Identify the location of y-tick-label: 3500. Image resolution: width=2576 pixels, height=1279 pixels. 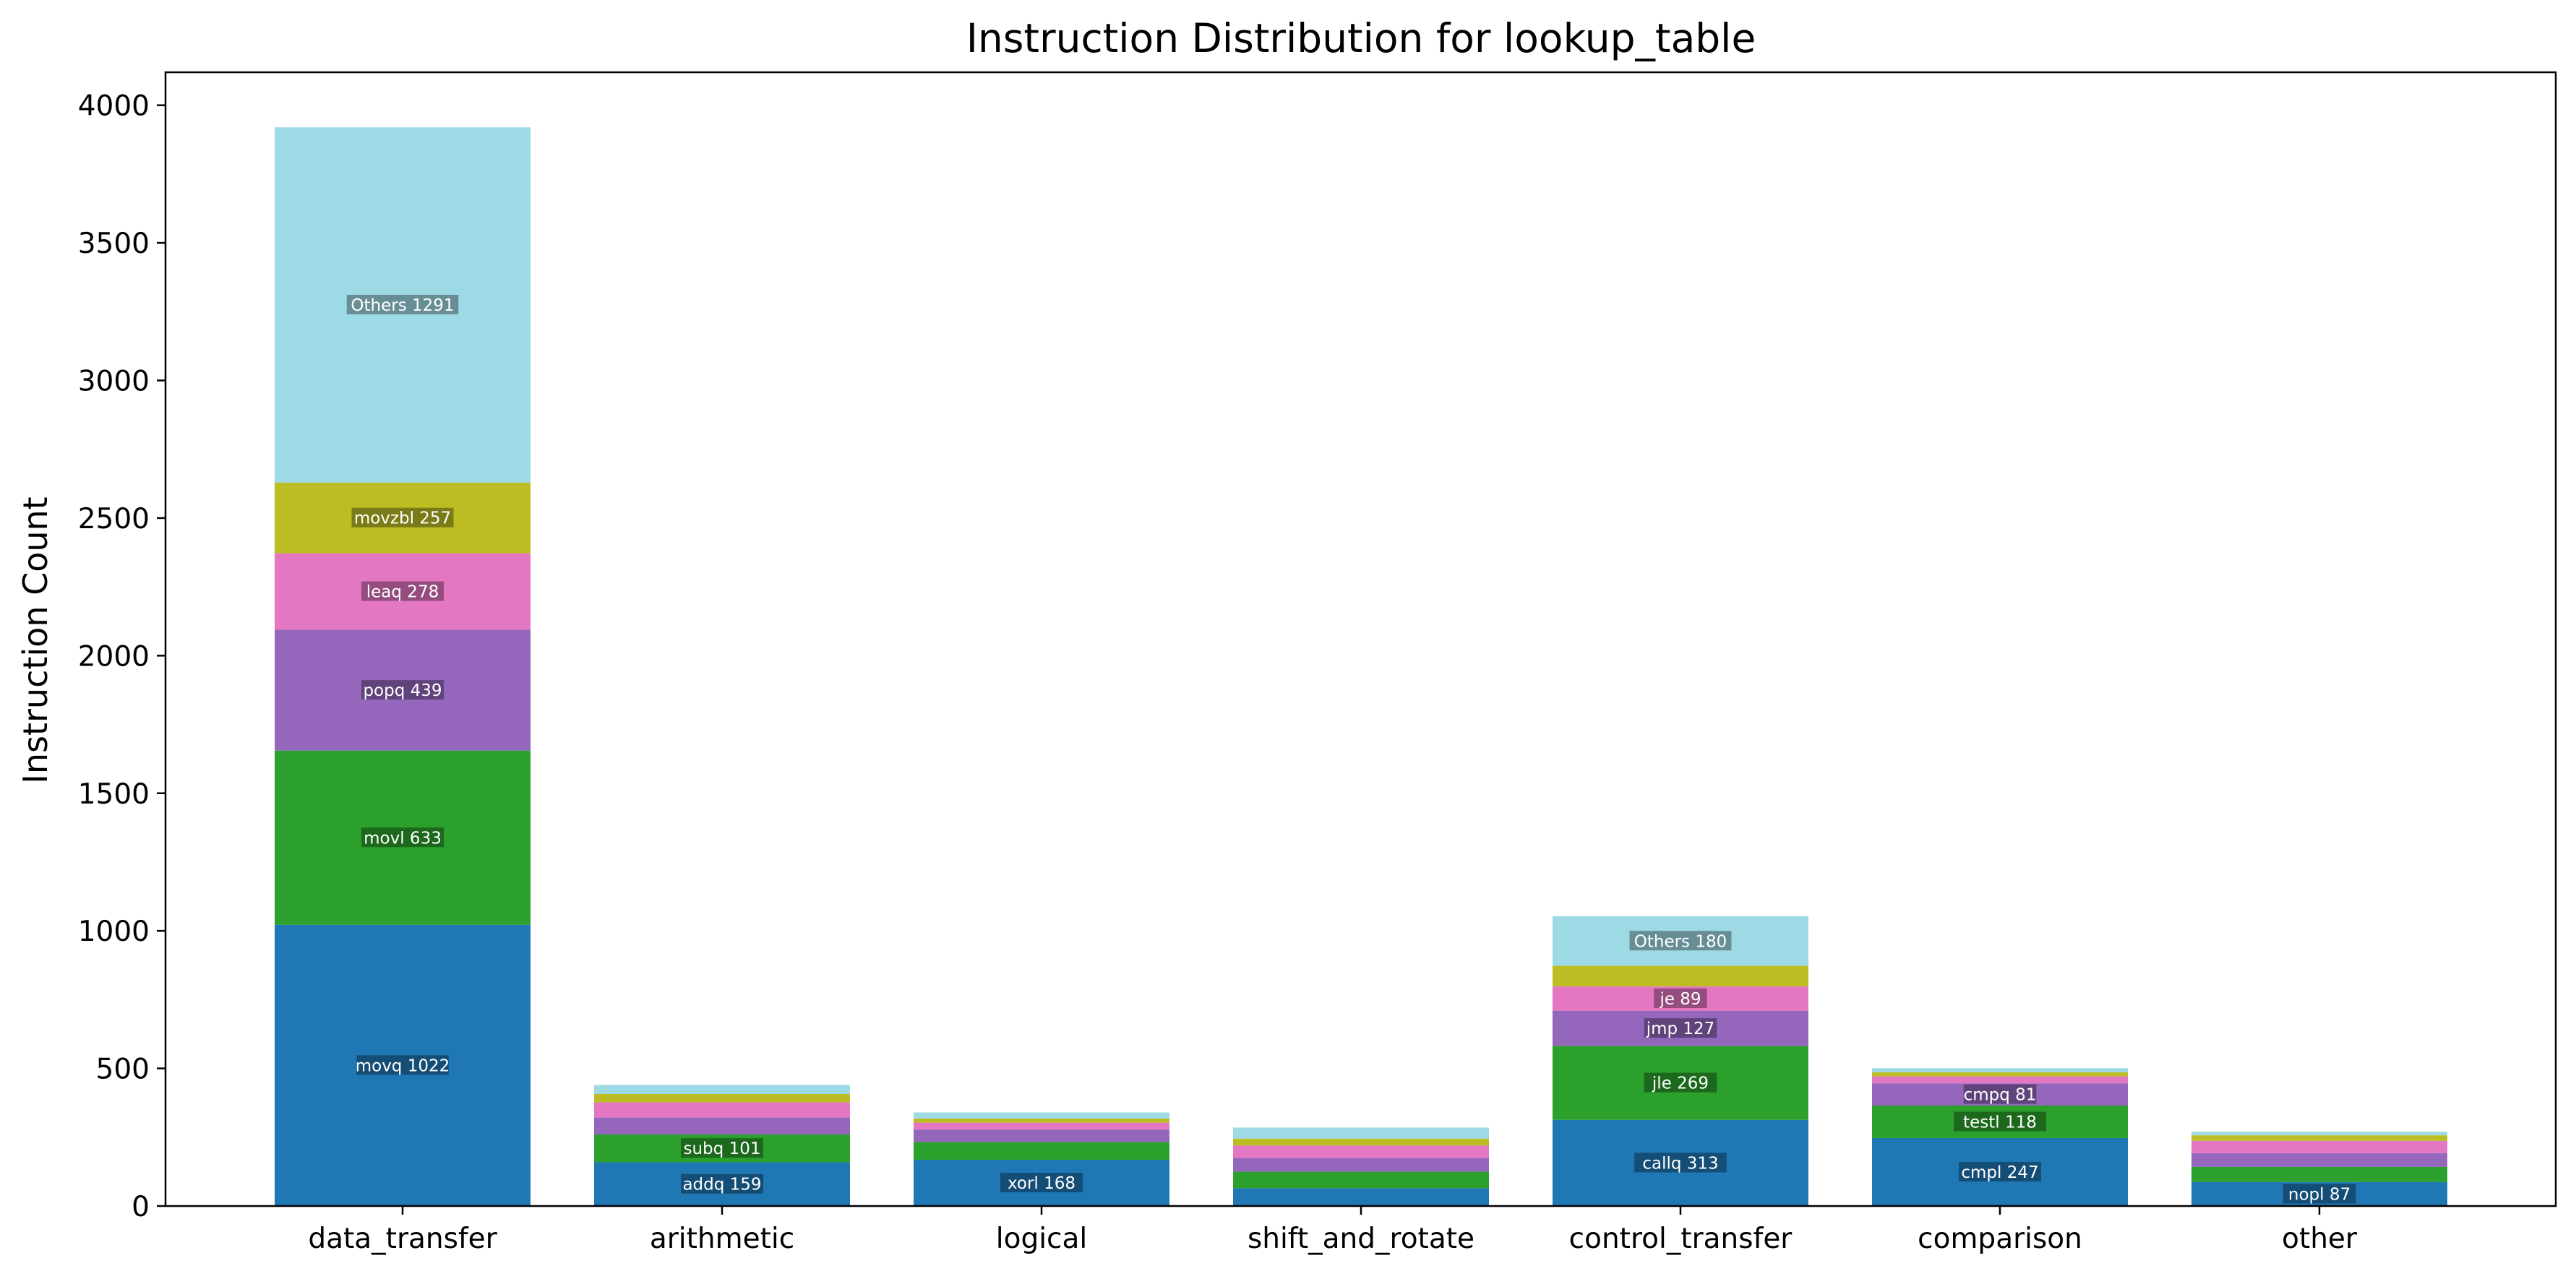
(114, 244).